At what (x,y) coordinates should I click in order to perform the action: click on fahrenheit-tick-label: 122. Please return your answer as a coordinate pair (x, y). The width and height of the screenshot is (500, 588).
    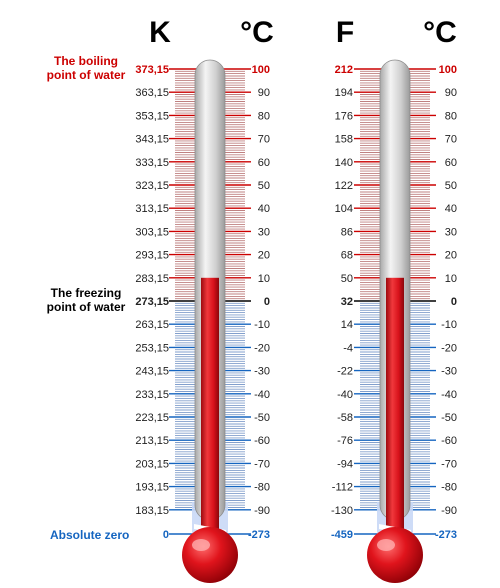
    Looking at the image, I should click on (344, 186).